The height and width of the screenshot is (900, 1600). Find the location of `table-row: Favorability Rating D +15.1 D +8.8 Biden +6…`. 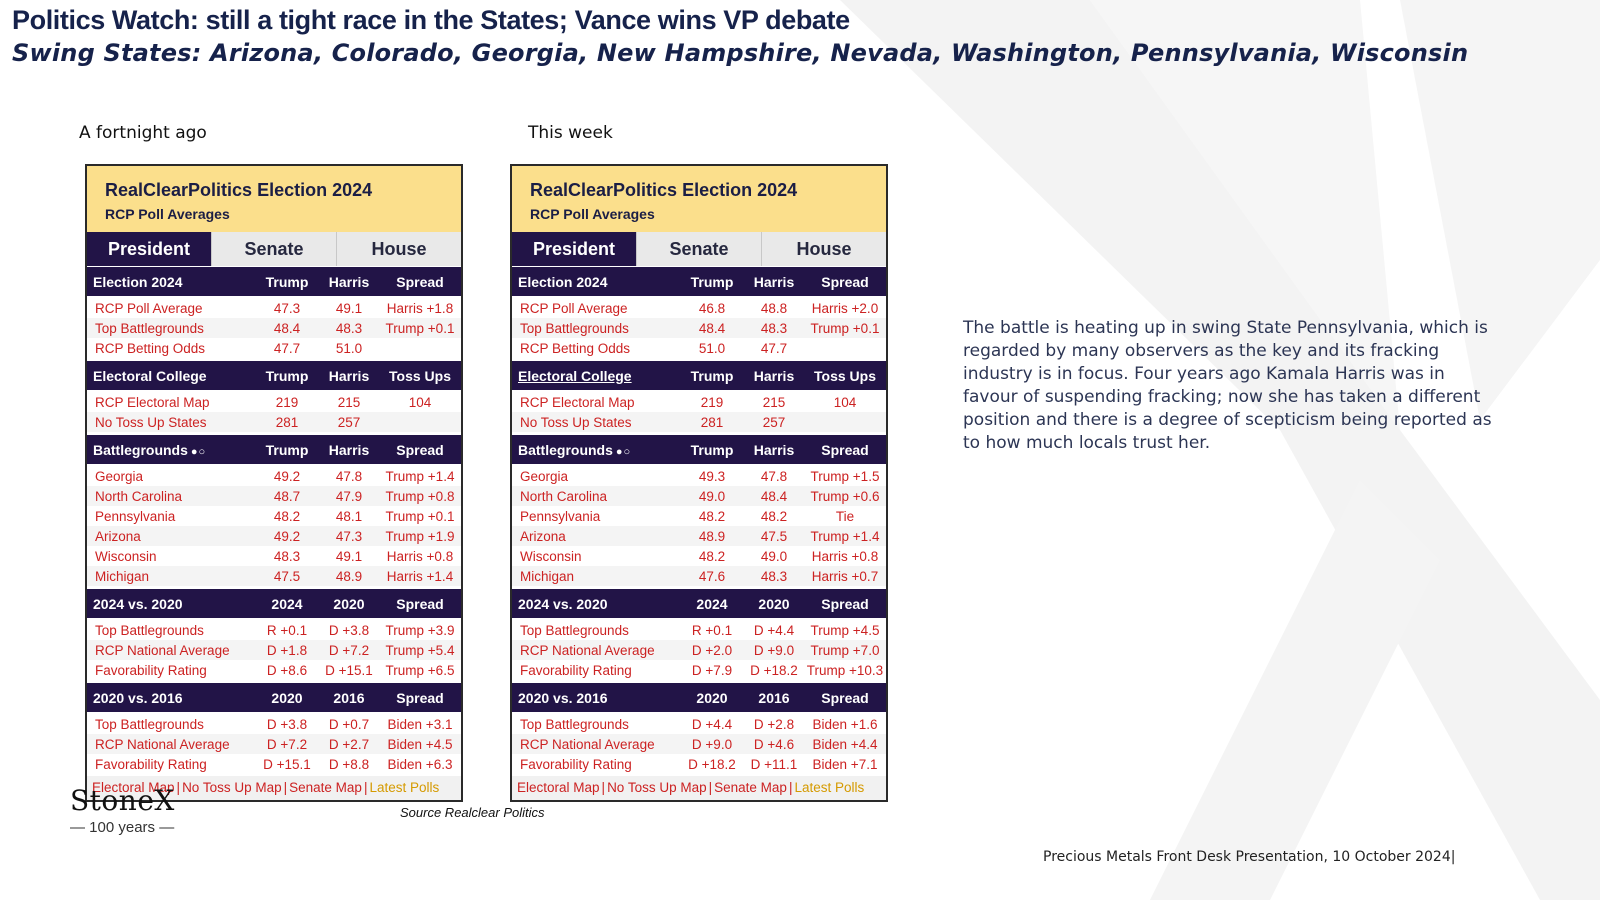

table-row: Favorability Rating D +15.1 D +8.8 Biden +6… is located at coordinates (274, 764).